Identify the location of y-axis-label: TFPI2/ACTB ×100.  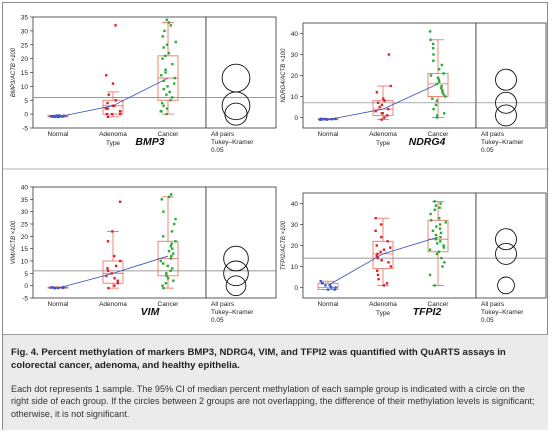
(284, 245).